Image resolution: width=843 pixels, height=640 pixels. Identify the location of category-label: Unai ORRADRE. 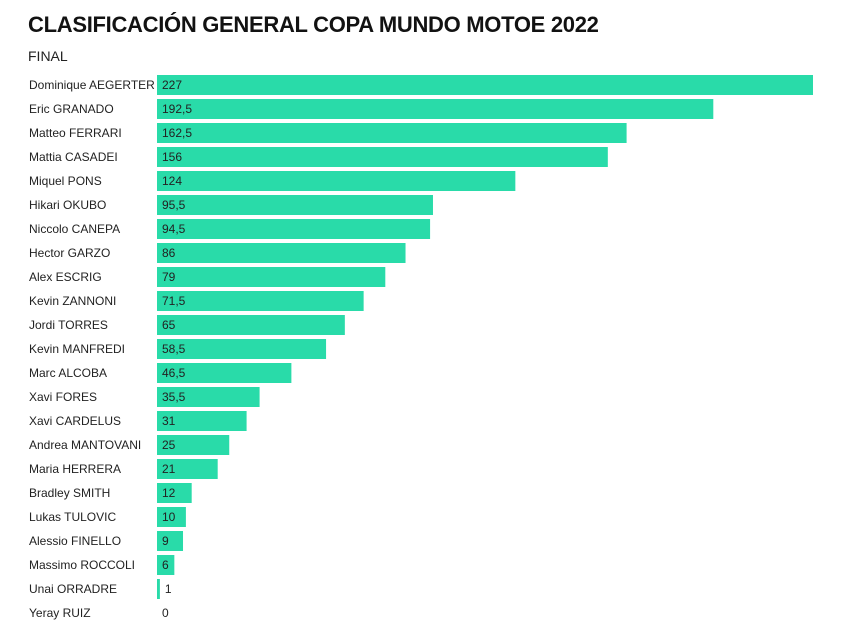
(73, 589).